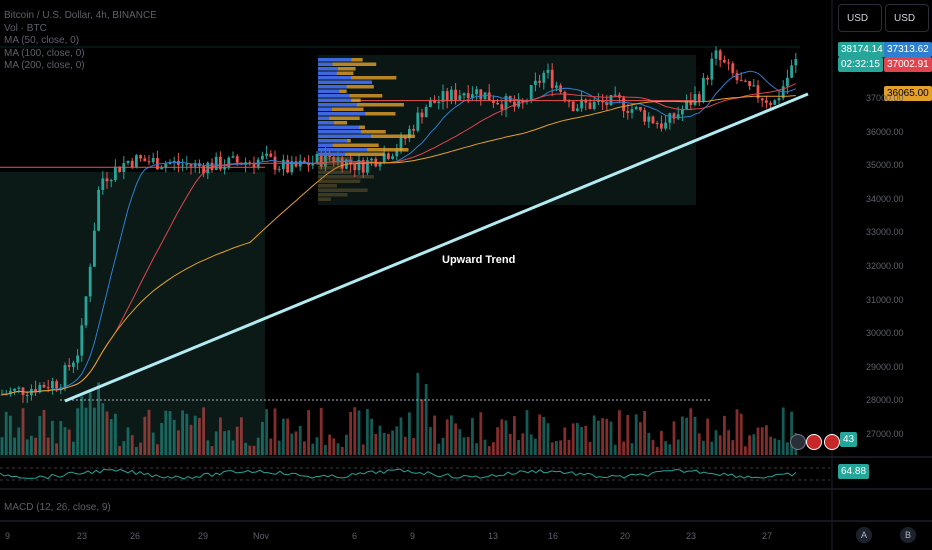  What do you see at coordinates (908, 535) in the screenshot?
I see `button-b: B` at bounding box center [908, 535].